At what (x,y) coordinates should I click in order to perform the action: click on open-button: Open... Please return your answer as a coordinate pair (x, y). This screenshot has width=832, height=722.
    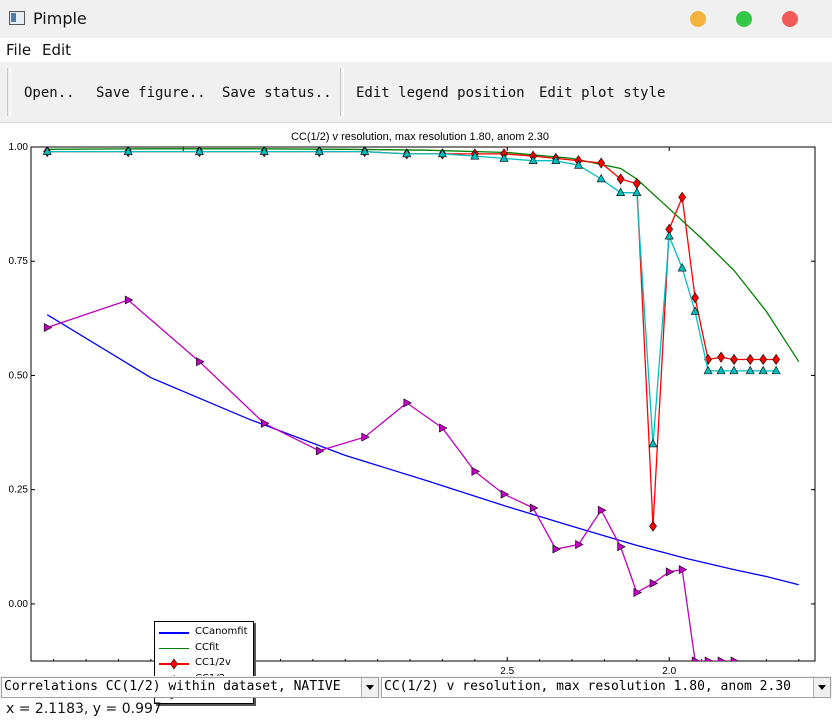
    Looking at the image, I should click on (49, 93).